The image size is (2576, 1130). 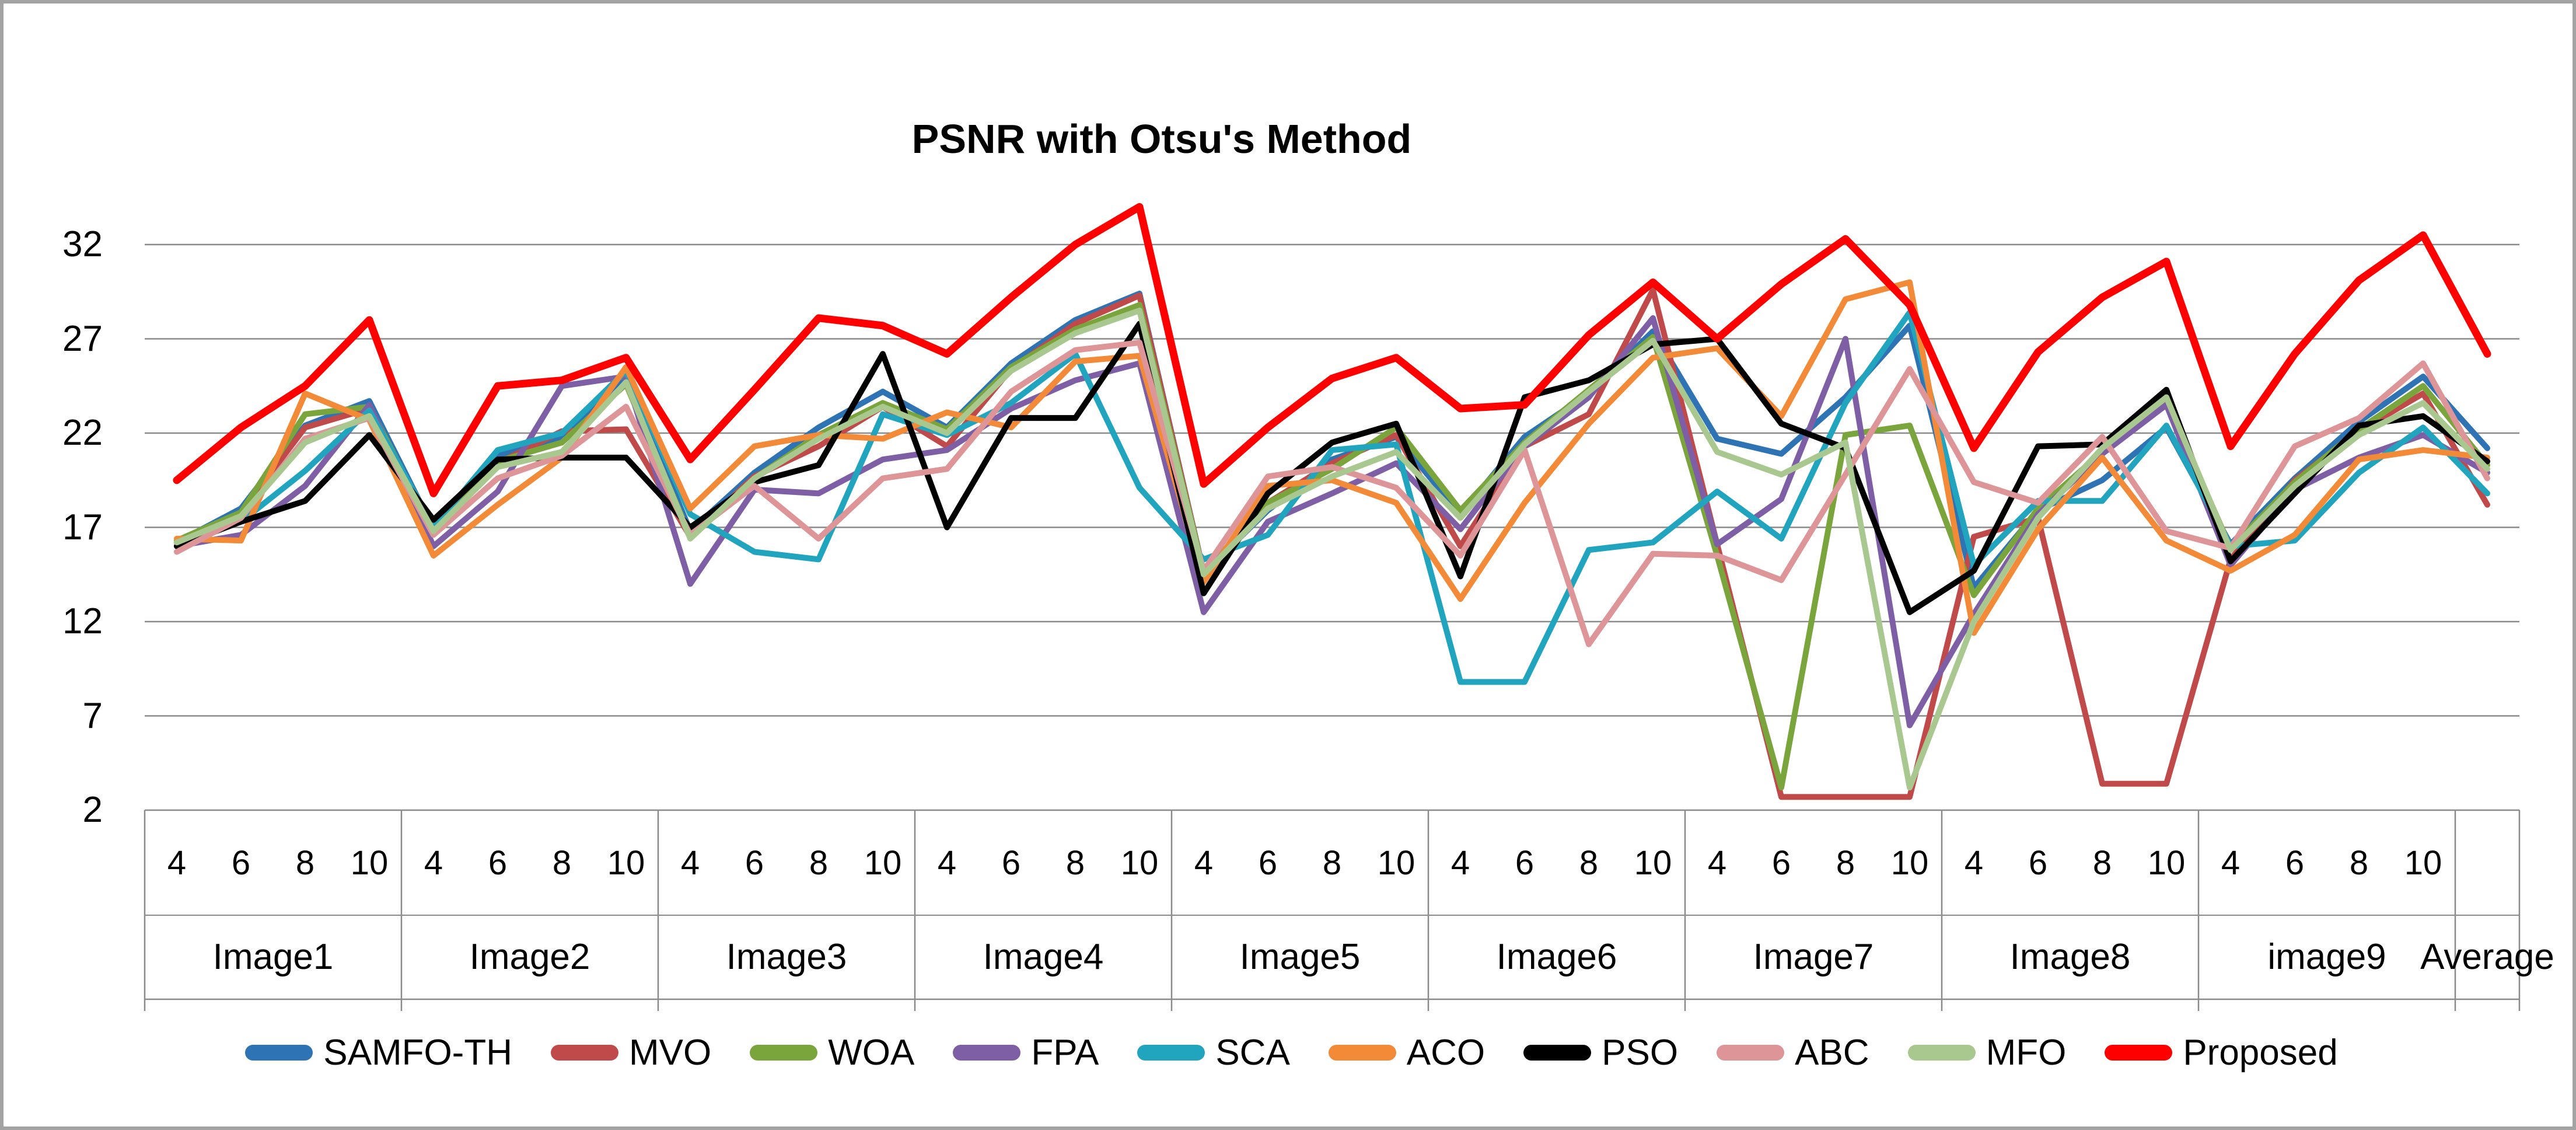 What do you see at coordinates (1161, 139) in the screenshot?
I see `chart-title: PSNR with Otsu's Method` at bounding box center [1161, 139].